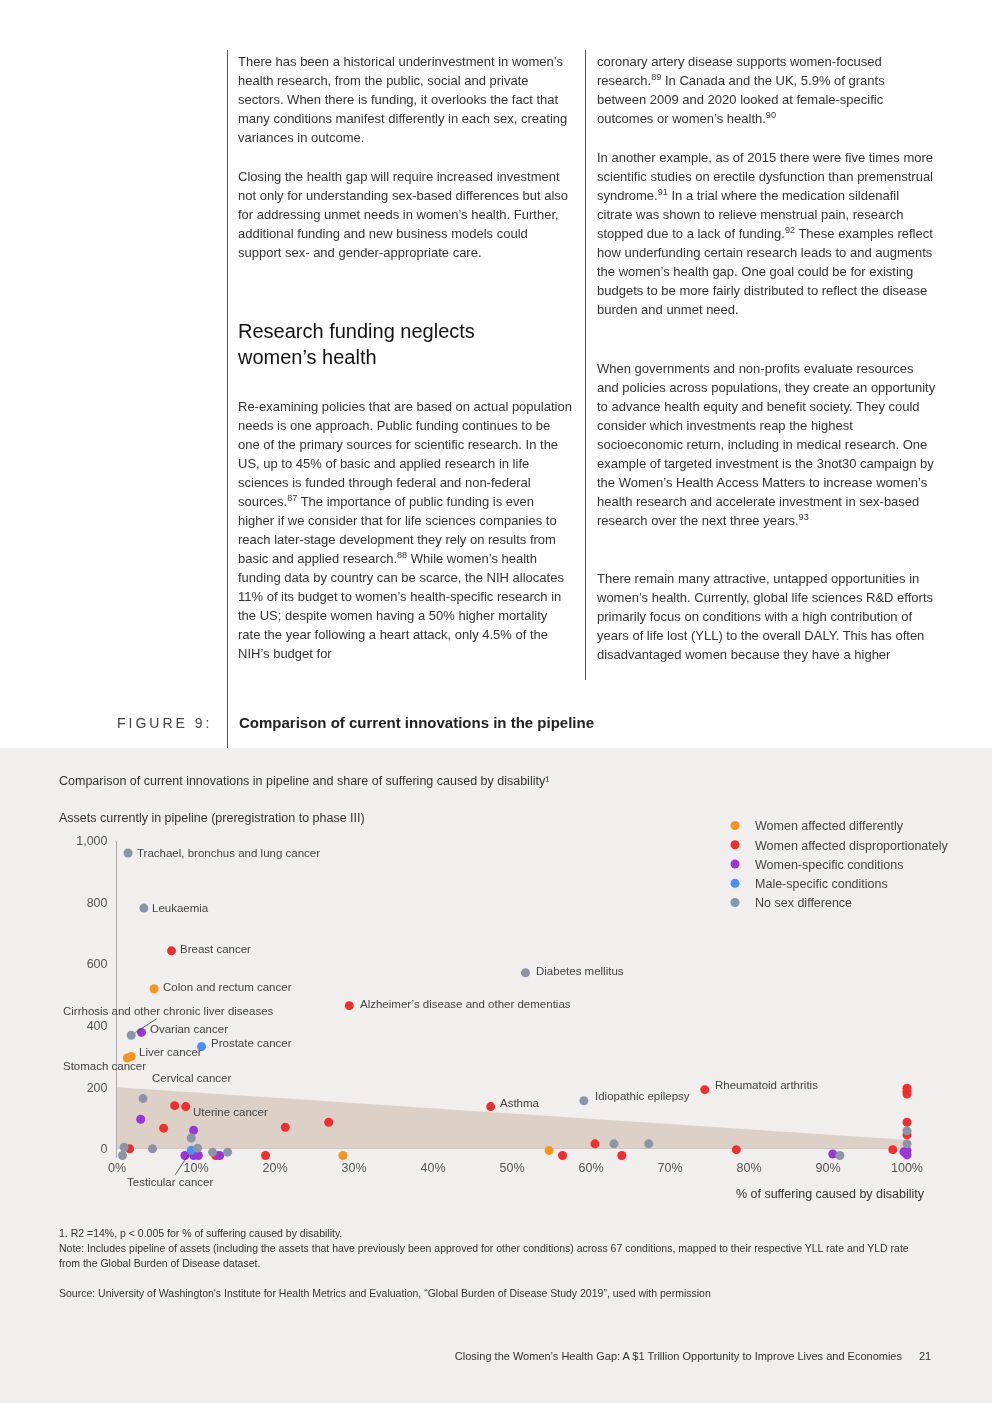  Describe the element at coordinates (212, 818) in the screenshot. I see `y-axis-title: Assets currently in pipeline (preregistration to phase III)` at that location.